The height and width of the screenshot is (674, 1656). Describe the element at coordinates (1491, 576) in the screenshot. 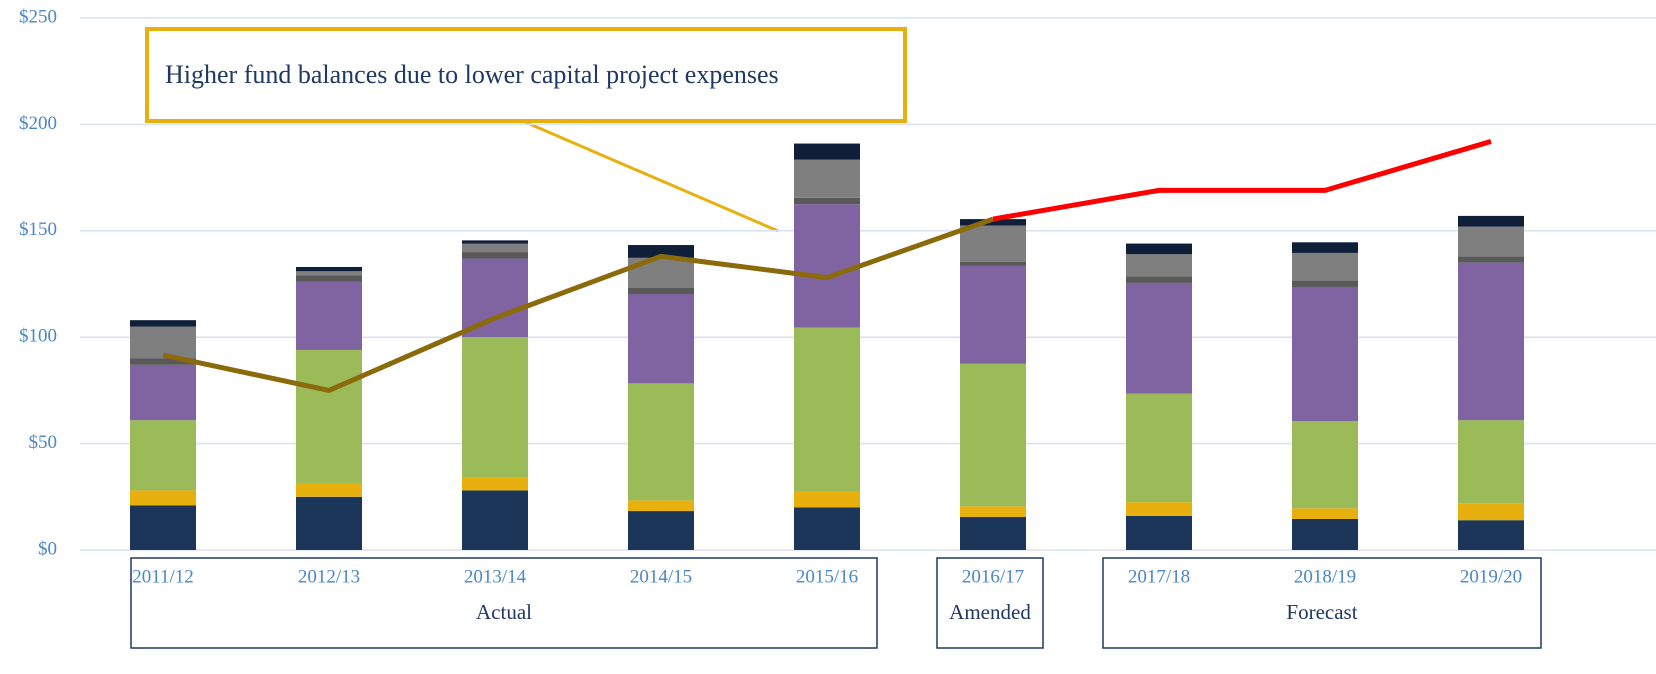

I see `x-tick-label: 2019/20` at that location.